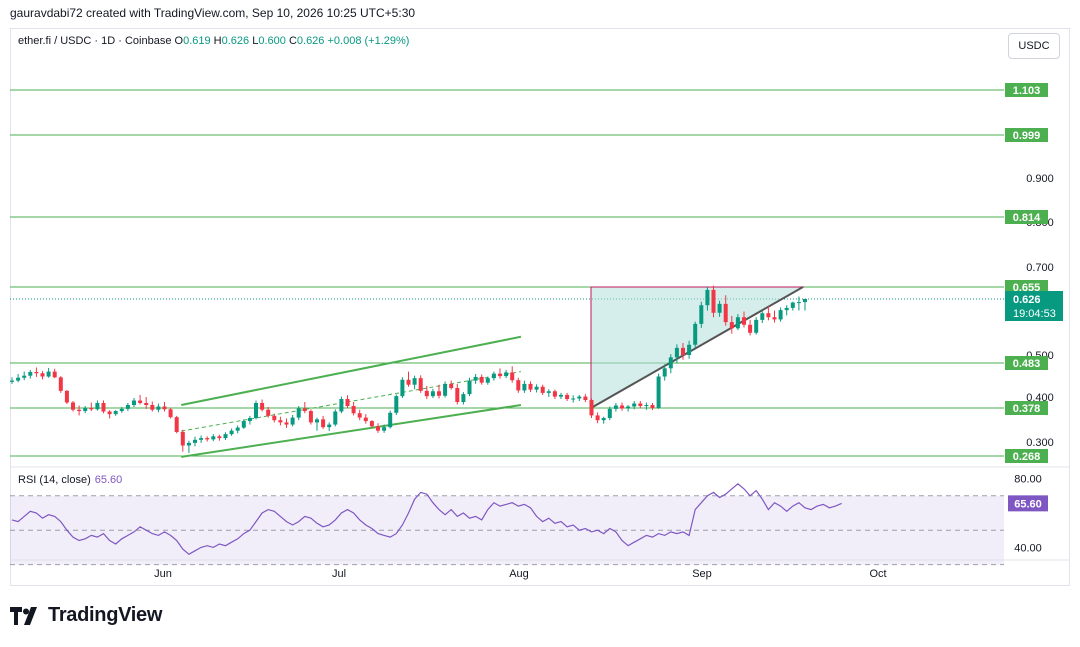  I want to click on time-axis: Jun Jul Aug Sep Oct, so click(539, 569).